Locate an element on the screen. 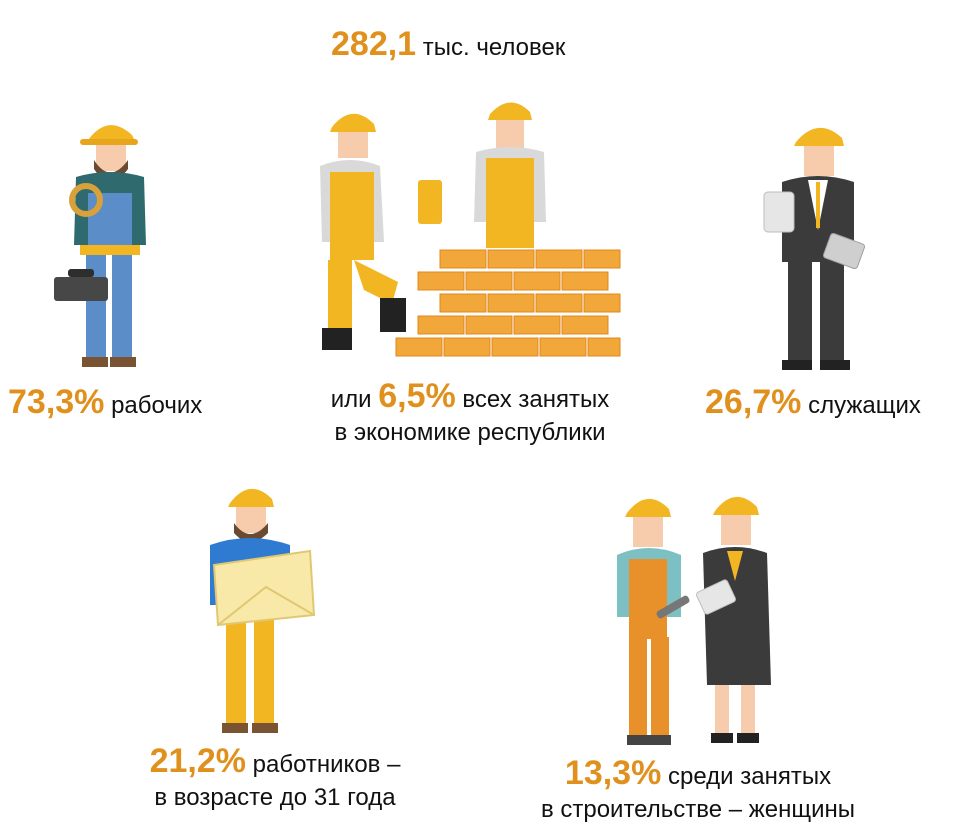  stat-youth: 21,2% работников – в возрасте до 31 года is located at coordinates (275, 778).